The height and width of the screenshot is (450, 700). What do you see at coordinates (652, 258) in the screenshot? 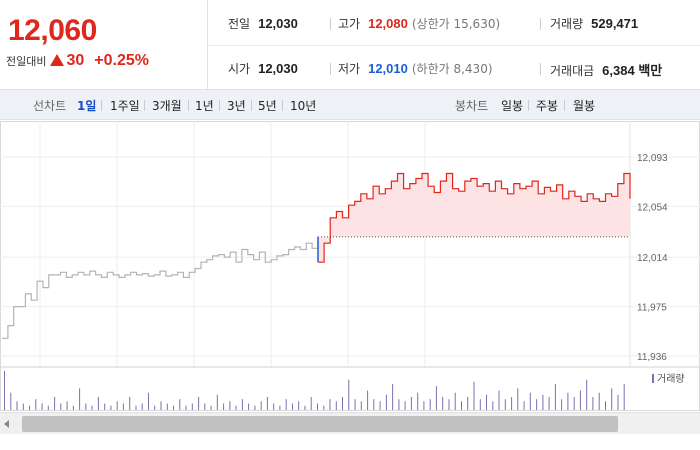
I see `y-tick-label: 12,014` at bounding box center [652, 258].